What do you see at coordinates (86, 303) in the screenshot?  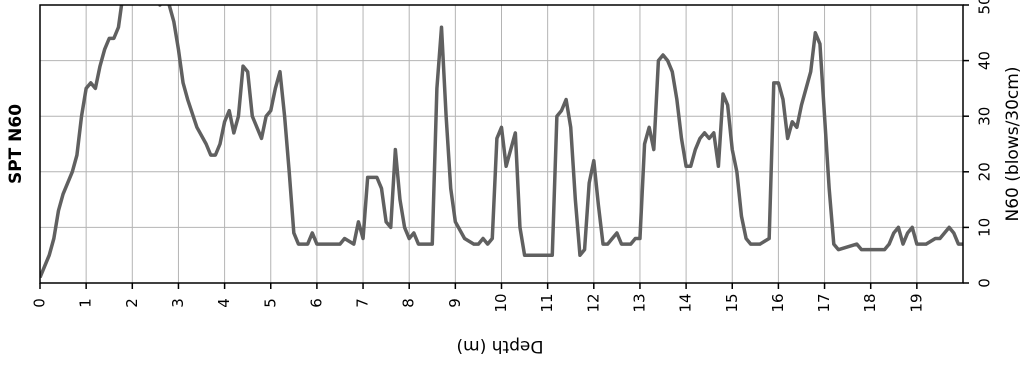 I see `x-tick-label: 1` at bounding box center [86, 303].